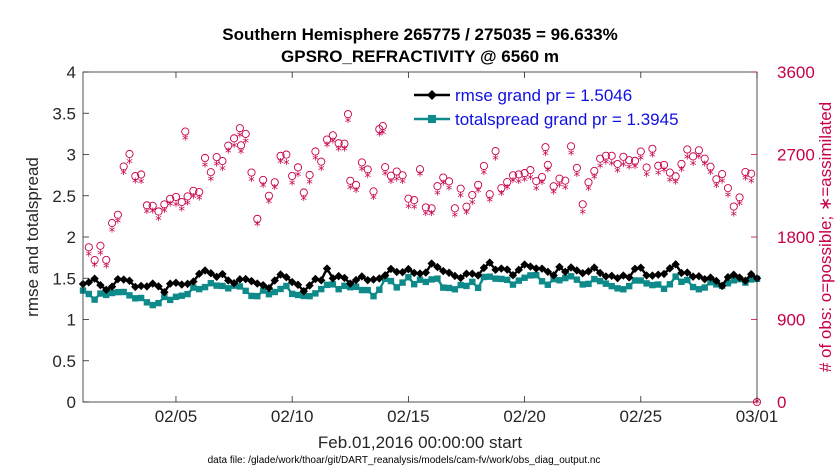 The height and width of the screenshot is (473, 840). What do you see at coordinates (432, 95) in the screenshot?
I see `legend-rmse-marker` at bounding box center [432, 95].